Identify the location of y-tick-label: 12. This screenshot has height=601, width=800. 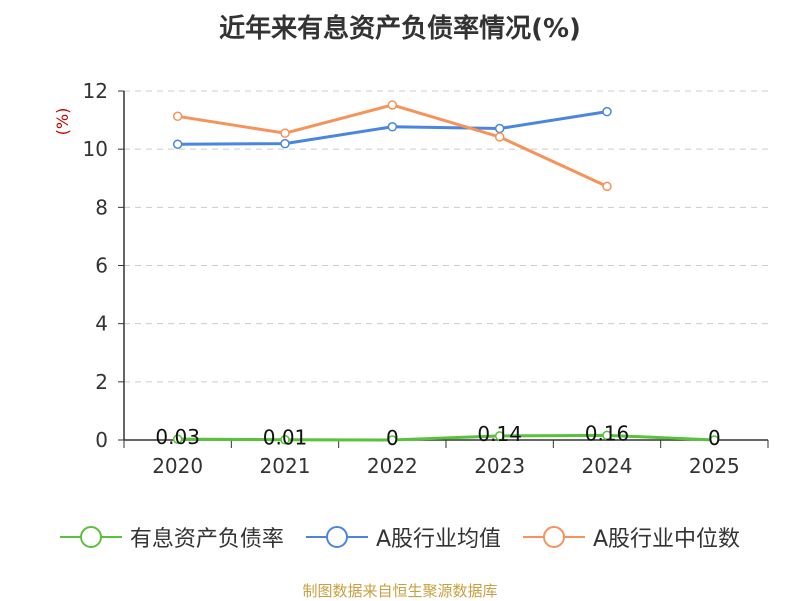
(95, 91).